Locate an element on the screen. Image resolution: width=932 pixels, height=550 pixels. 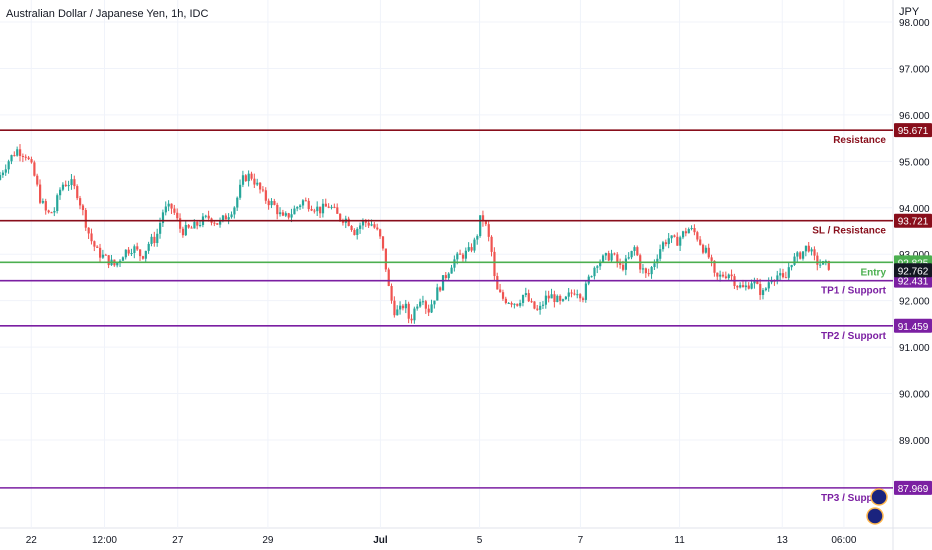
x-tick-label: 06:00 is located at coordinates (843, 540).